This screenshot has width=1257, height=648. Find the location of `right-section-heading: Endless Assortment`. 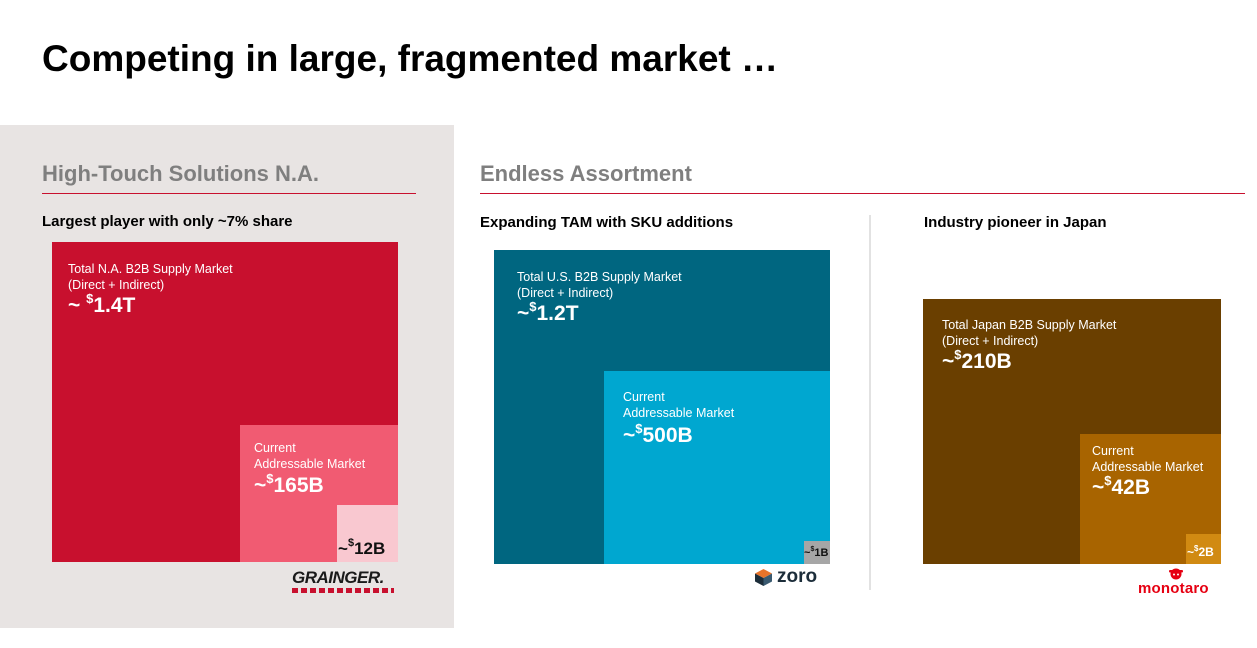

right-section-heading: Endless Assortment is located at coordinates (586, 173).